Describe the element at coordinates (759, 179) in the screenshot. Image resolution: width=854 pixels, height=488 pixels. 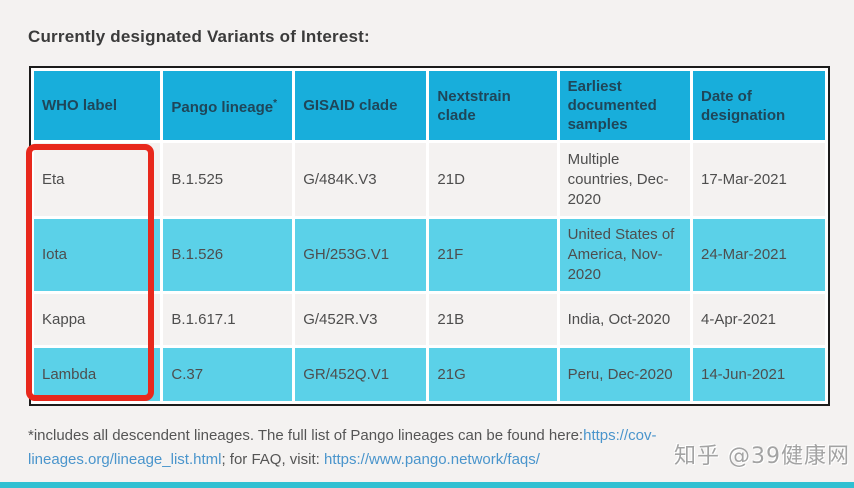
I see `cell-date-of-designation: 17-Mar-2021` at that location.